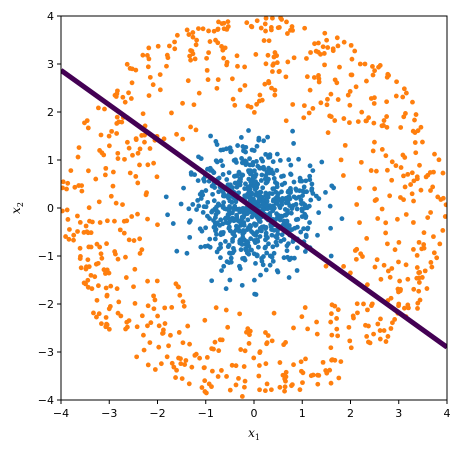 This screenshot has height=454, width=462. Describe the element at coordinates (447, 413) in the screenshot. I see `x-tick-label: 4` at that location.